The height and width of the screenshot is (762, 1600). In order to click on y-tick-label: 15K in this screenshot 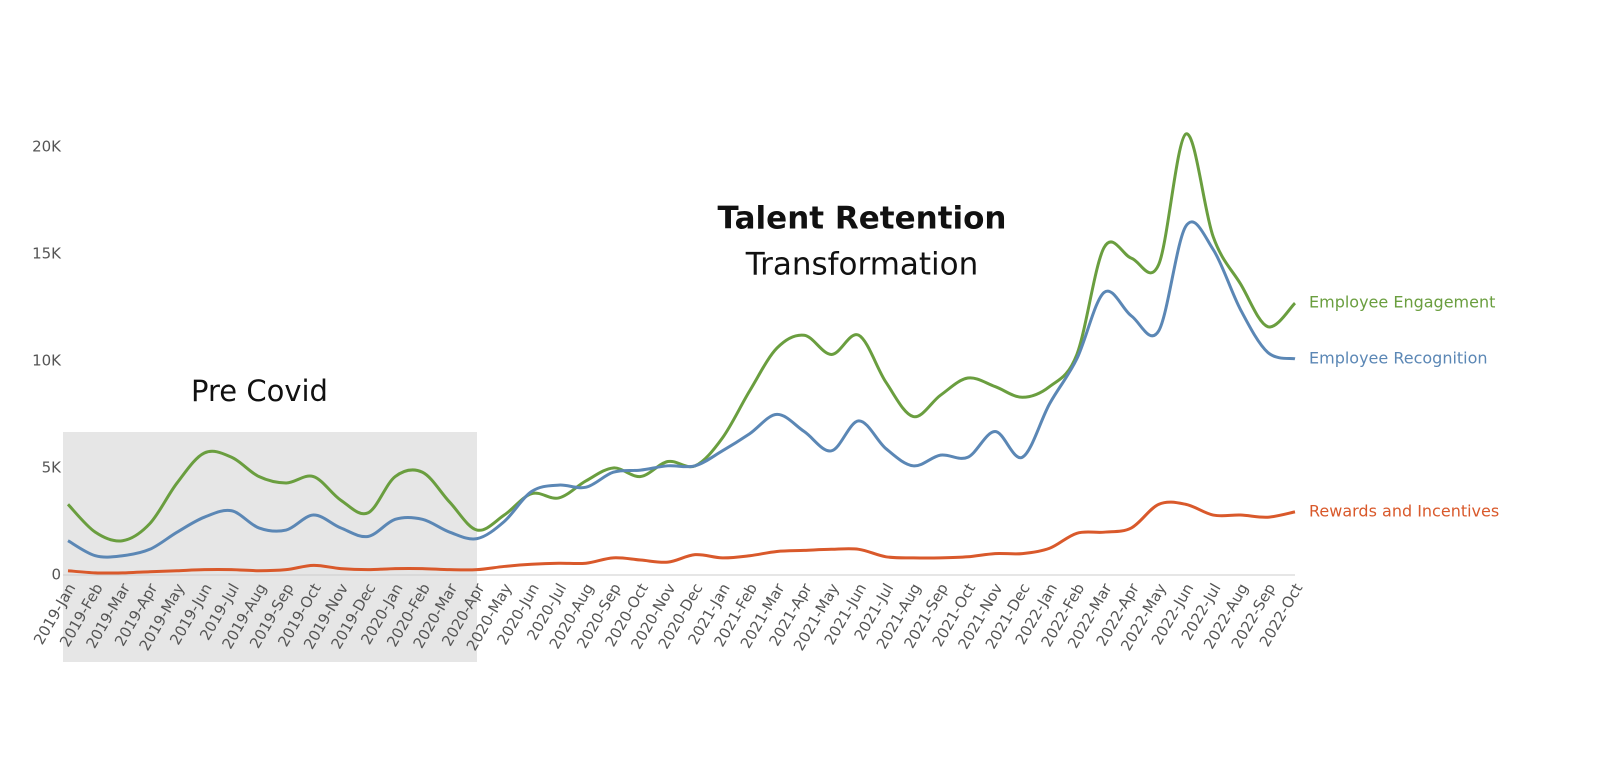, I will do `click(47, 253)`.